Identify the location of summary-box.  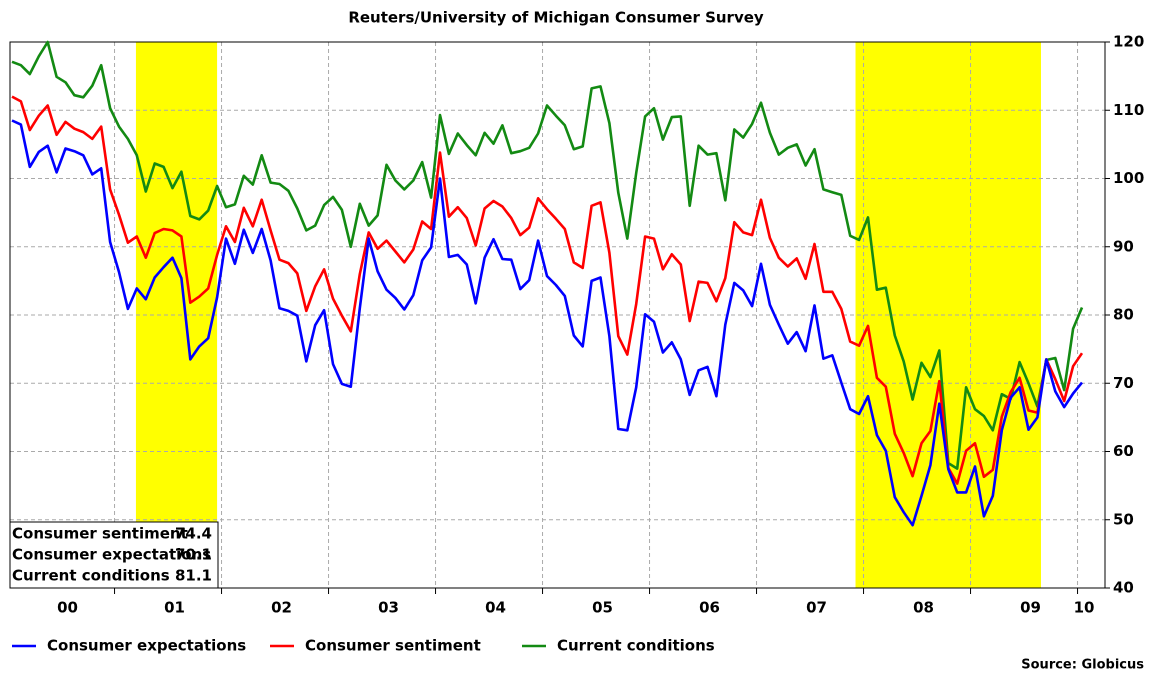
(114, 555).